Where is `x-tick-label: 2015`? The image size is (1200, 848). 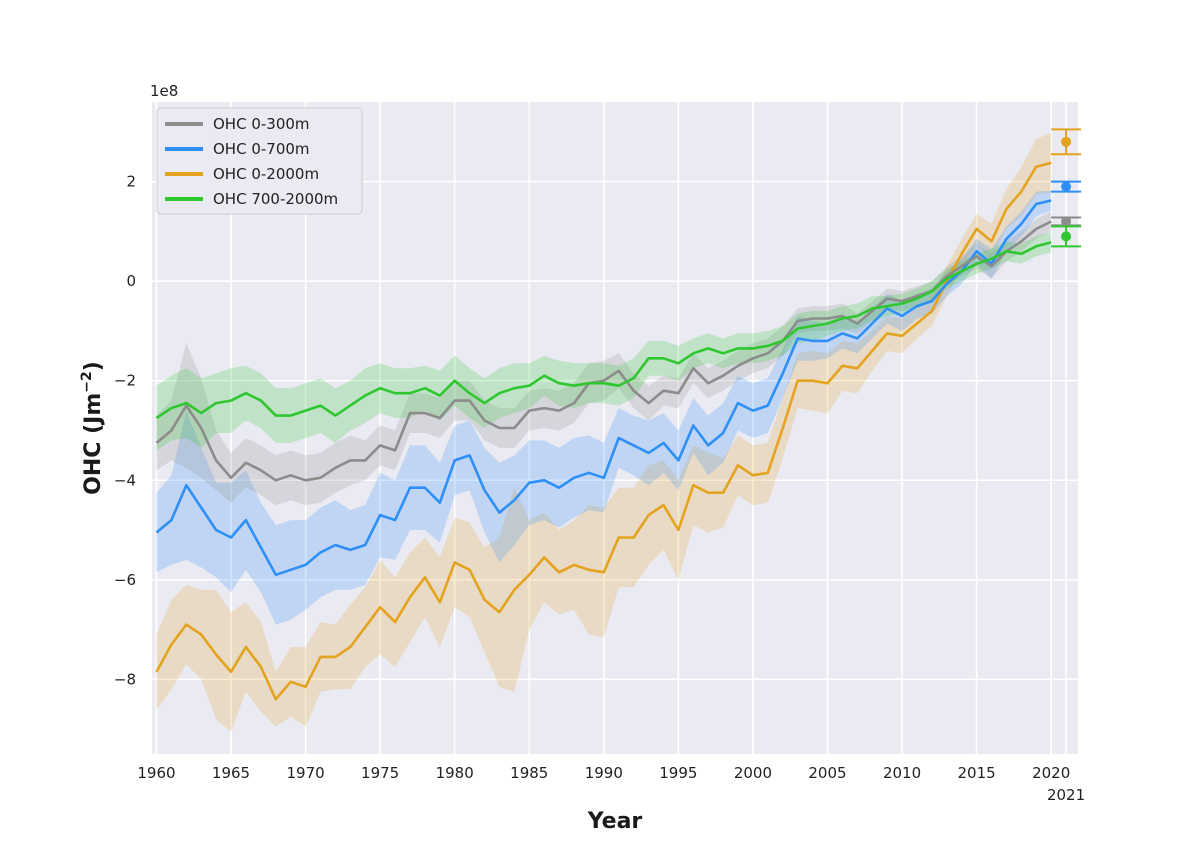
x-tick-label: 2015 is located at coordinates (977, 773).